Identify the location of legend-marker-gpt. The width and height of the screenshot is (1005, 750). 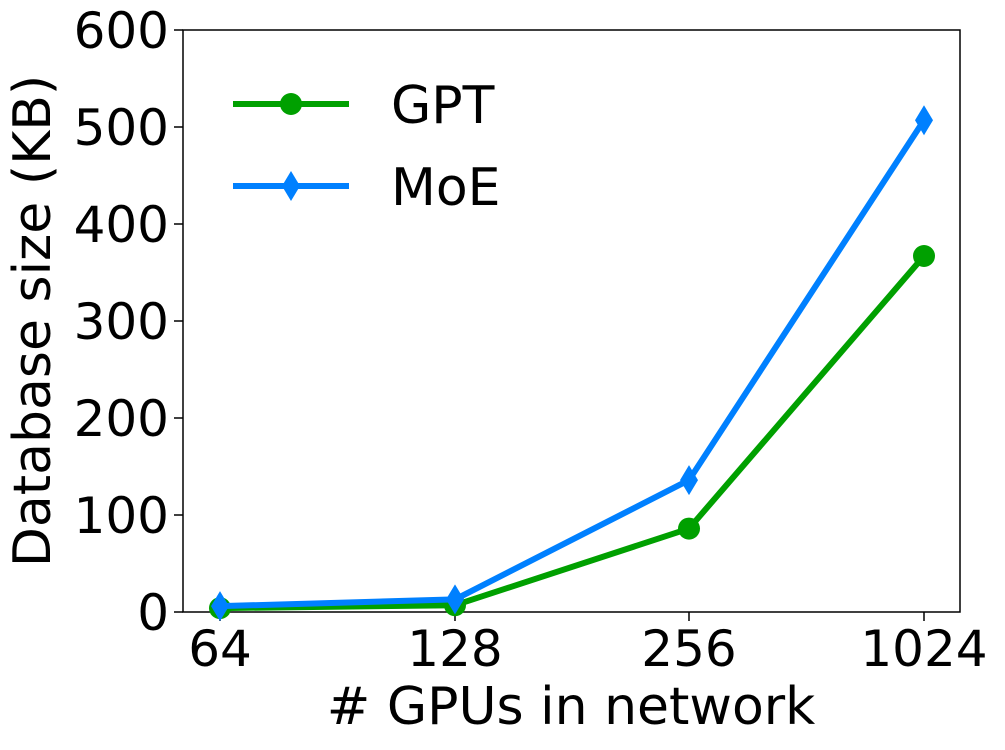
(291, 104).